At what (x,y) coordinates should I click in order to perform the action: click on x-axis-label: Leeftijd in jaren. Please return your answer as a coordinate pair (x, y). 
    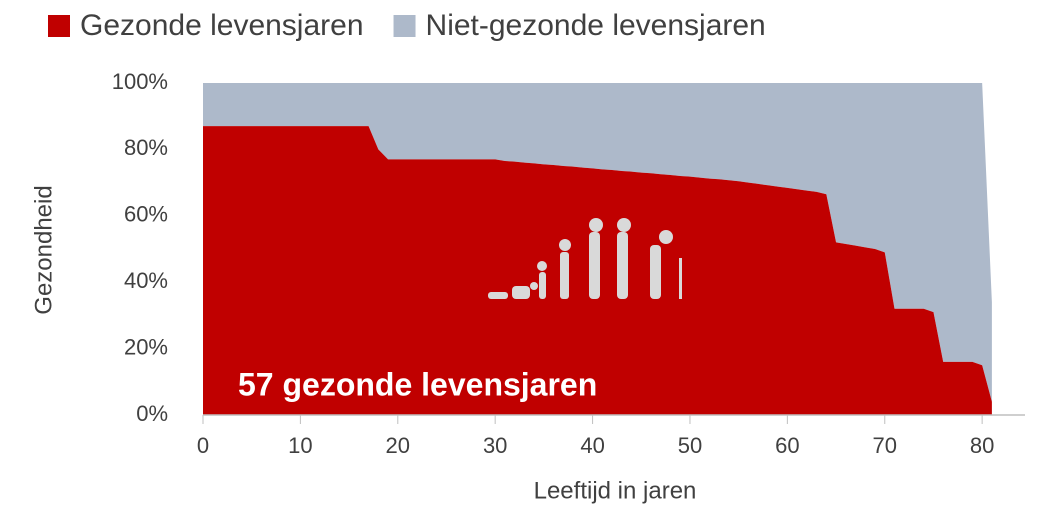
    Looking at the image, I should click on (615, 490).